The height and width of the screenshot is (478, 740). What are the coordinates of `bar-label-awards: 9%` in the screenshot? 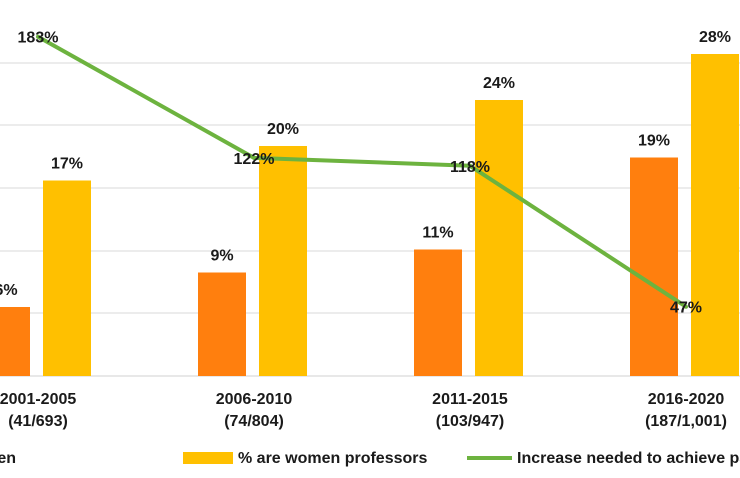 It's located at (221, 256).